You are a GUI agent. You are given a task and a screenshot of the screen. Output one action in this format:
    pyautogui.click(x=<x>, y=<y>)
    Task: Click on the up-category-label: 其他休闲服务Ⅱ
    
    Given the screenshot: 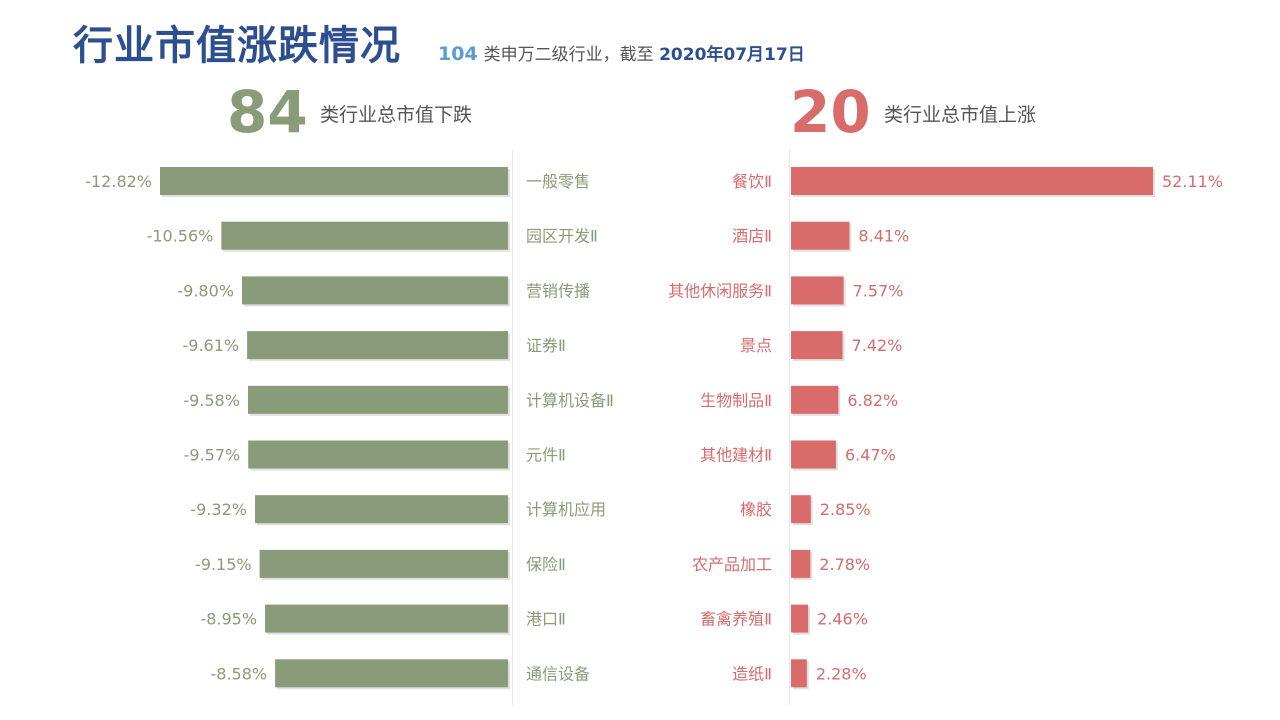 What is the action you would take?
    pyautogui.click(x=720, y=290)
    